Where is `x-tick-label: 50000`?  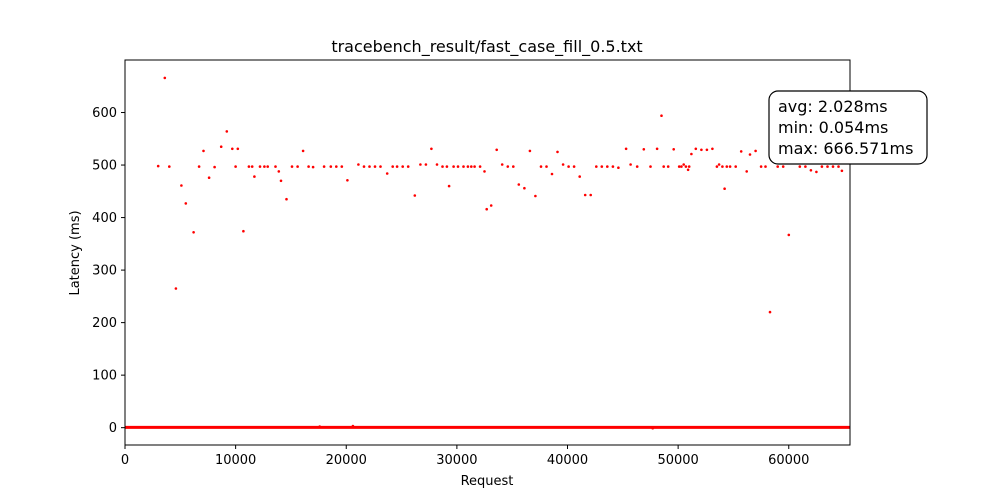 x-tick-label: 50000 is located at coordinates (677, 460).